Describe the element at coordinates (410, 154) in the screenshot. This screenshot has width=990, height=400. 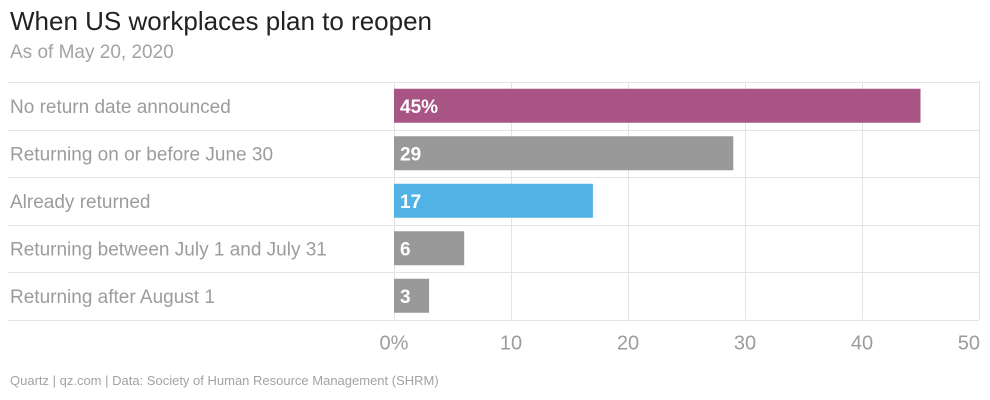
I see `bar-value-label: 29` at that location.